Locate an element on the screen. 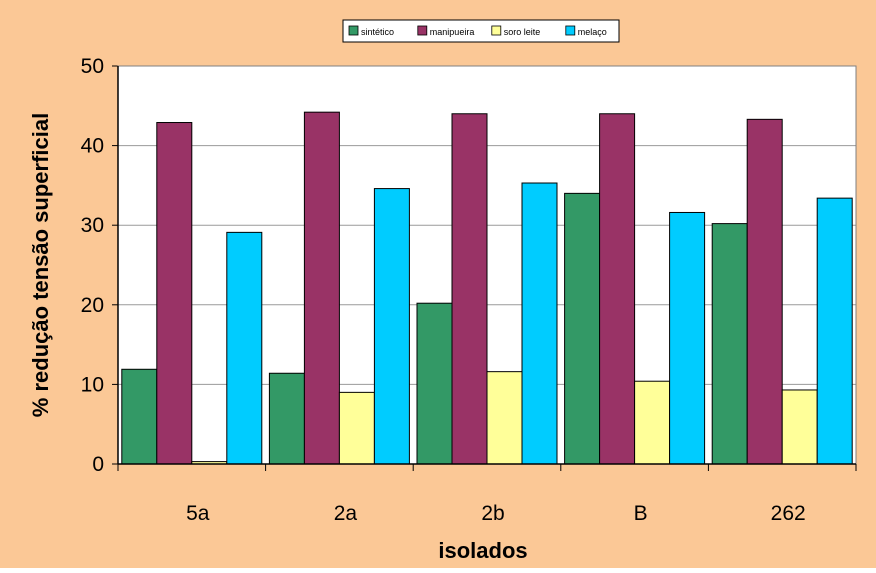 This screenshot has height=573, width=876. bar-sintético-262 is located at coordinates (729, 344).